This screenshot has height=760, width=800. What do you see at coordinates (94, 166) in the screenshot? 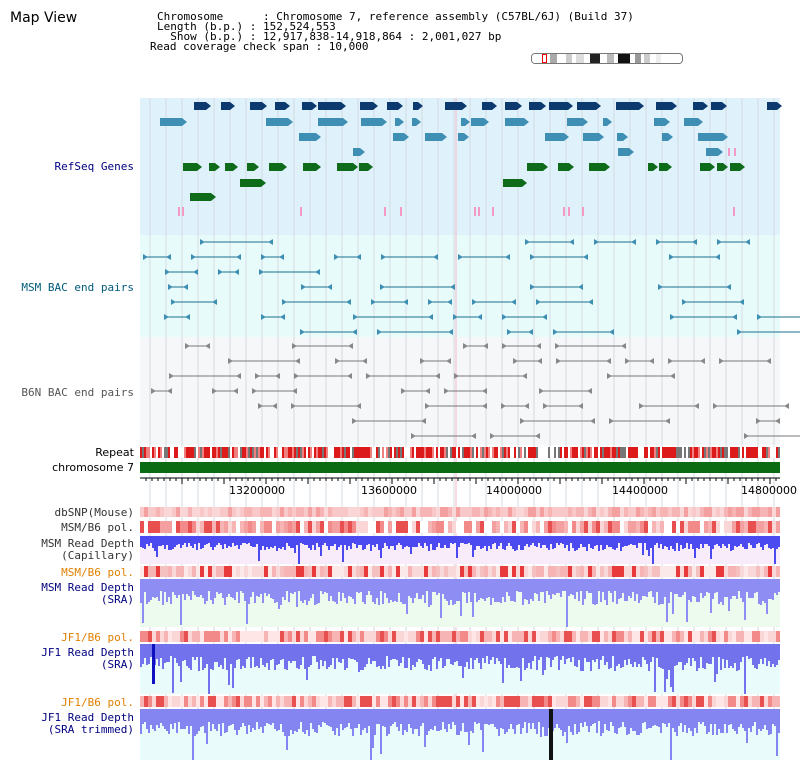
I see `label-refseq-genes: RefSeq Genes` at bounding box center [94, 166].